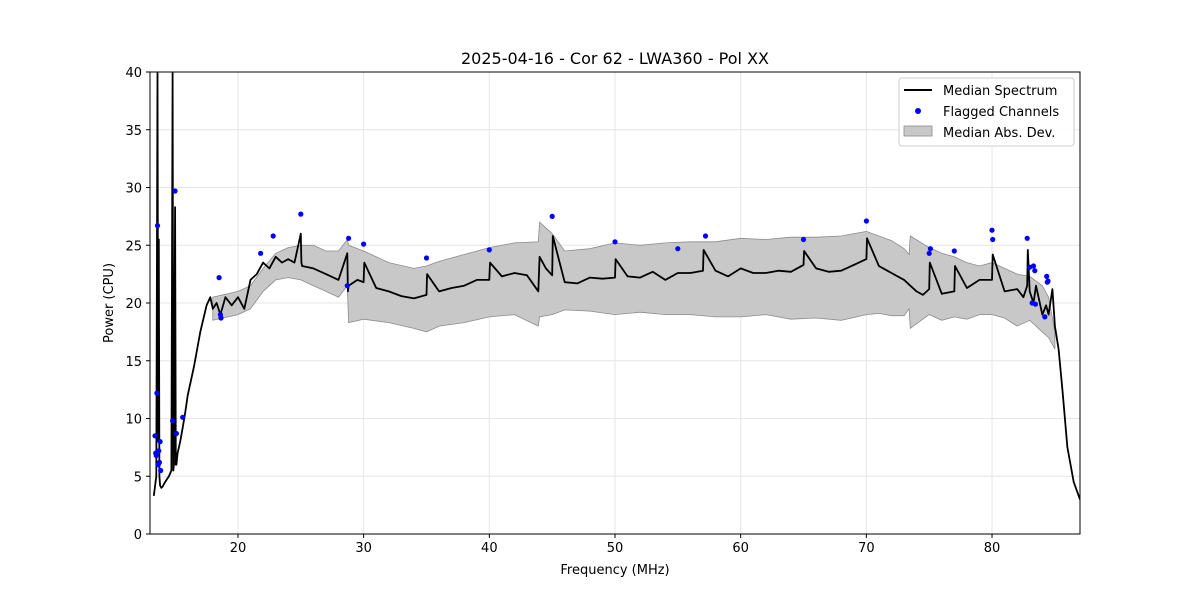  What do you see at coordinates (133, 362) in the screenshot?
I see `y-tick-label: 15` at bounding box center [133, 362].